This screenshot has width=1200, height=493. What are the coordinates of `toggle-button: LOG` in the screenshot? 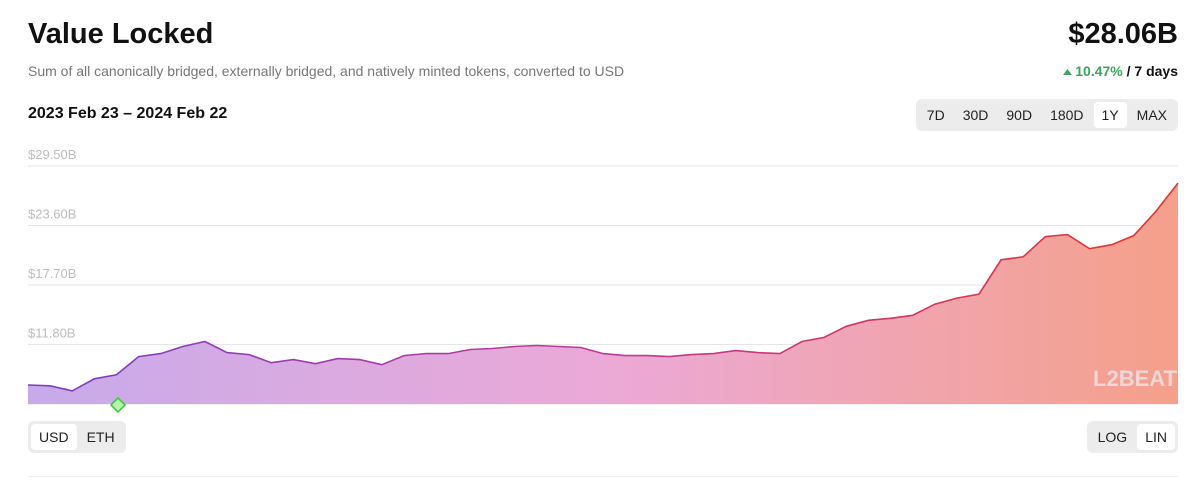 It's located at (1112, 437).